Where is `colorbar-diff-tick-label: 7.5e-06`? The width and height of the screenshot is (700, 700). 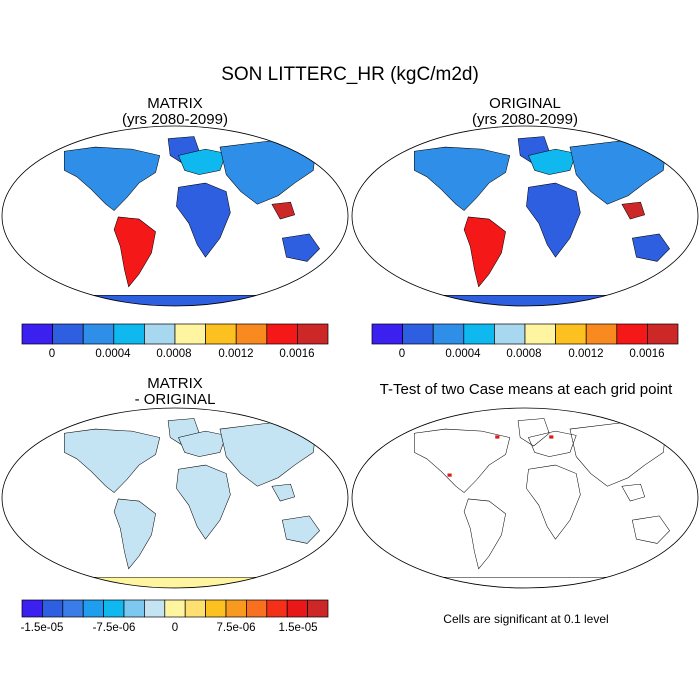
colorbar-diff-tick-label: 7.5e-06 is located at coordinates (236, 628).